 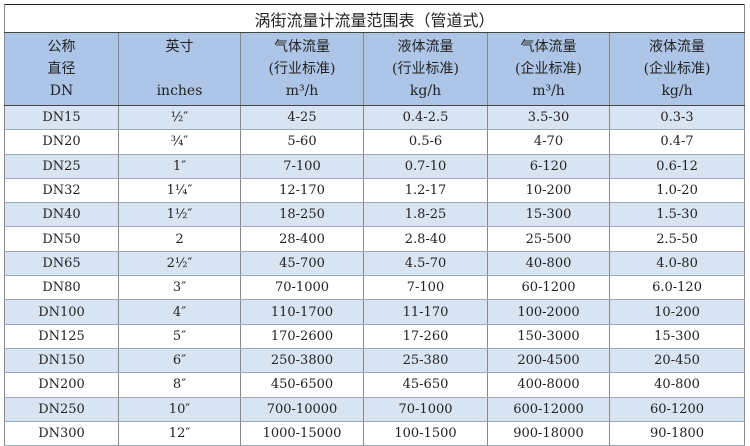 What do you see at coordinates (61, 215) in the screenshot?
I see `cell-dn: DN40` at bounding box center [61, 215].